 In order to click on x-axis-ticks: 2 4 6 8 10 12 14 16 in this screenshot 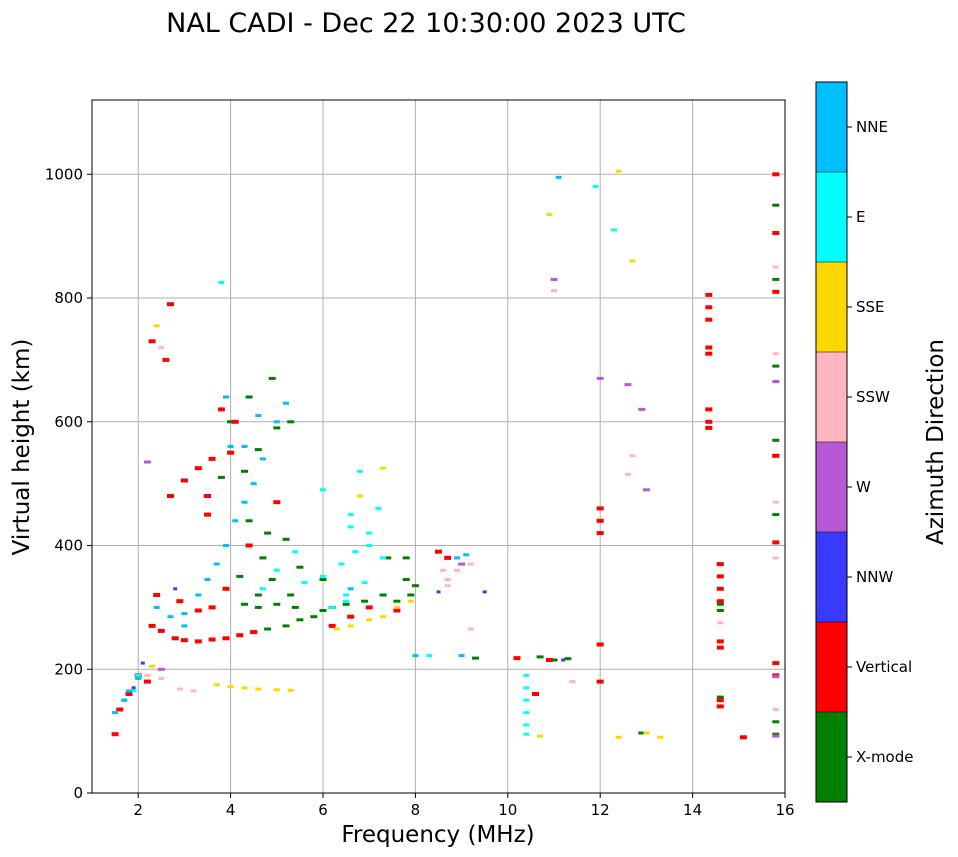, I will do `click(464, 806)`.